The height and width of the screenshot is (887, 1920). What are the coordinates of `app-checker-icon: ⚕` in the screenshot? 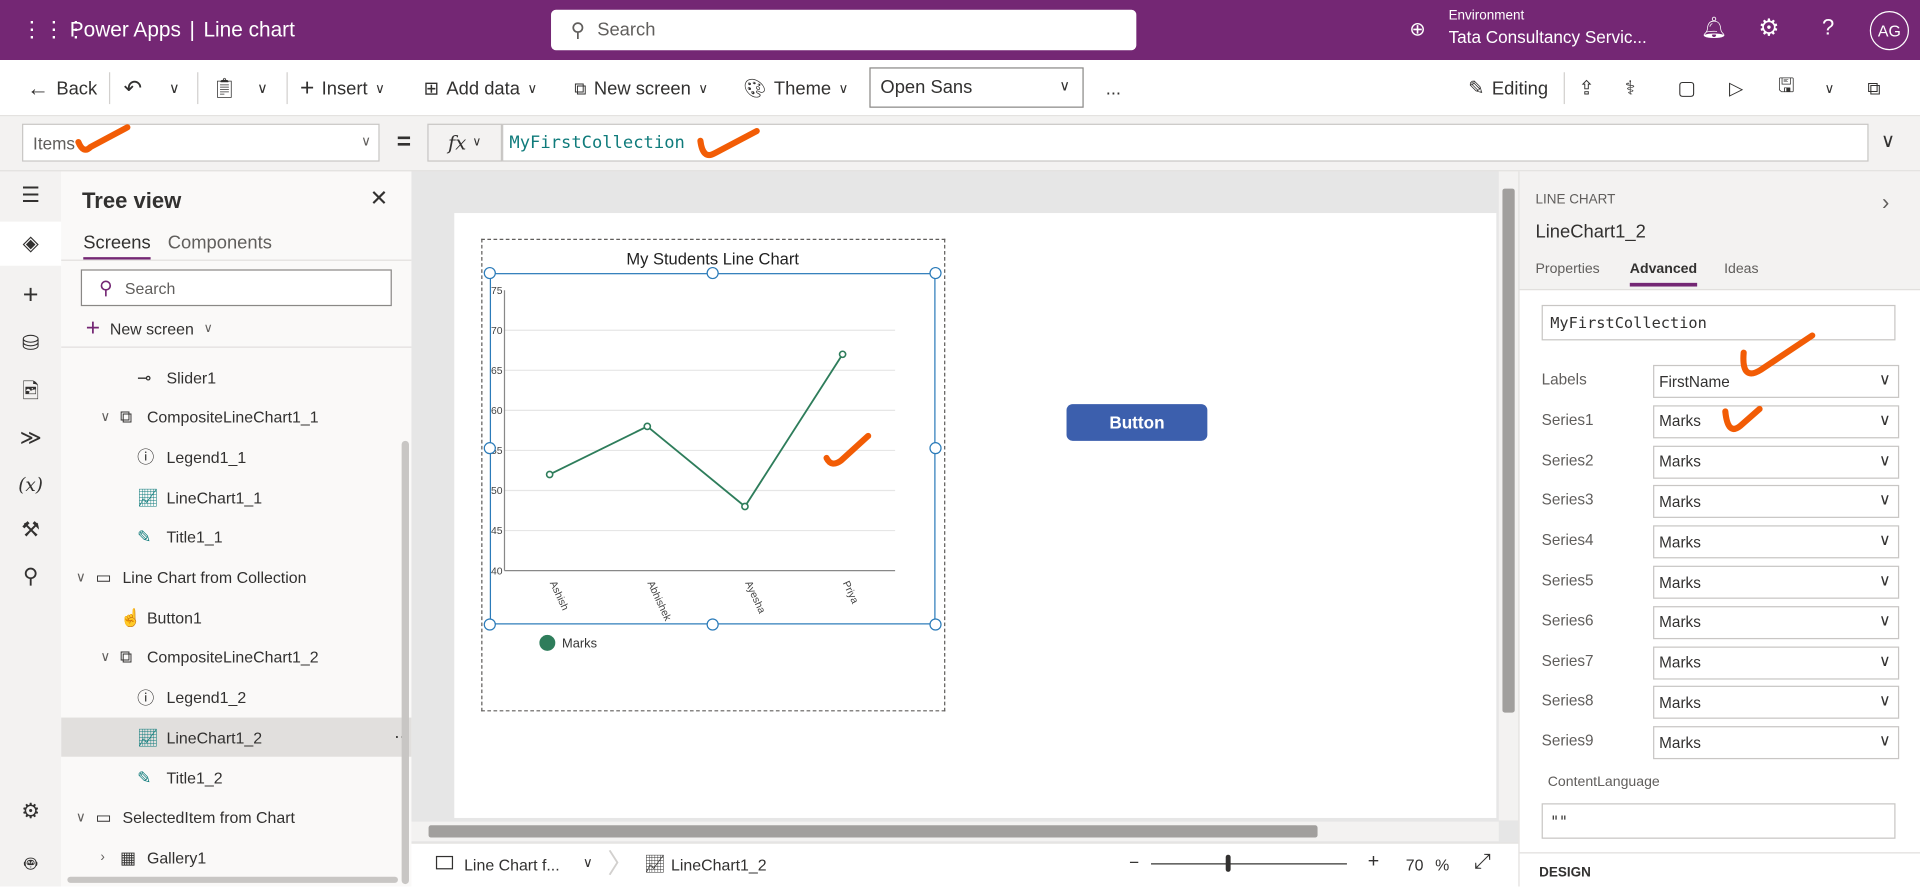 It's located at (1630, 89).